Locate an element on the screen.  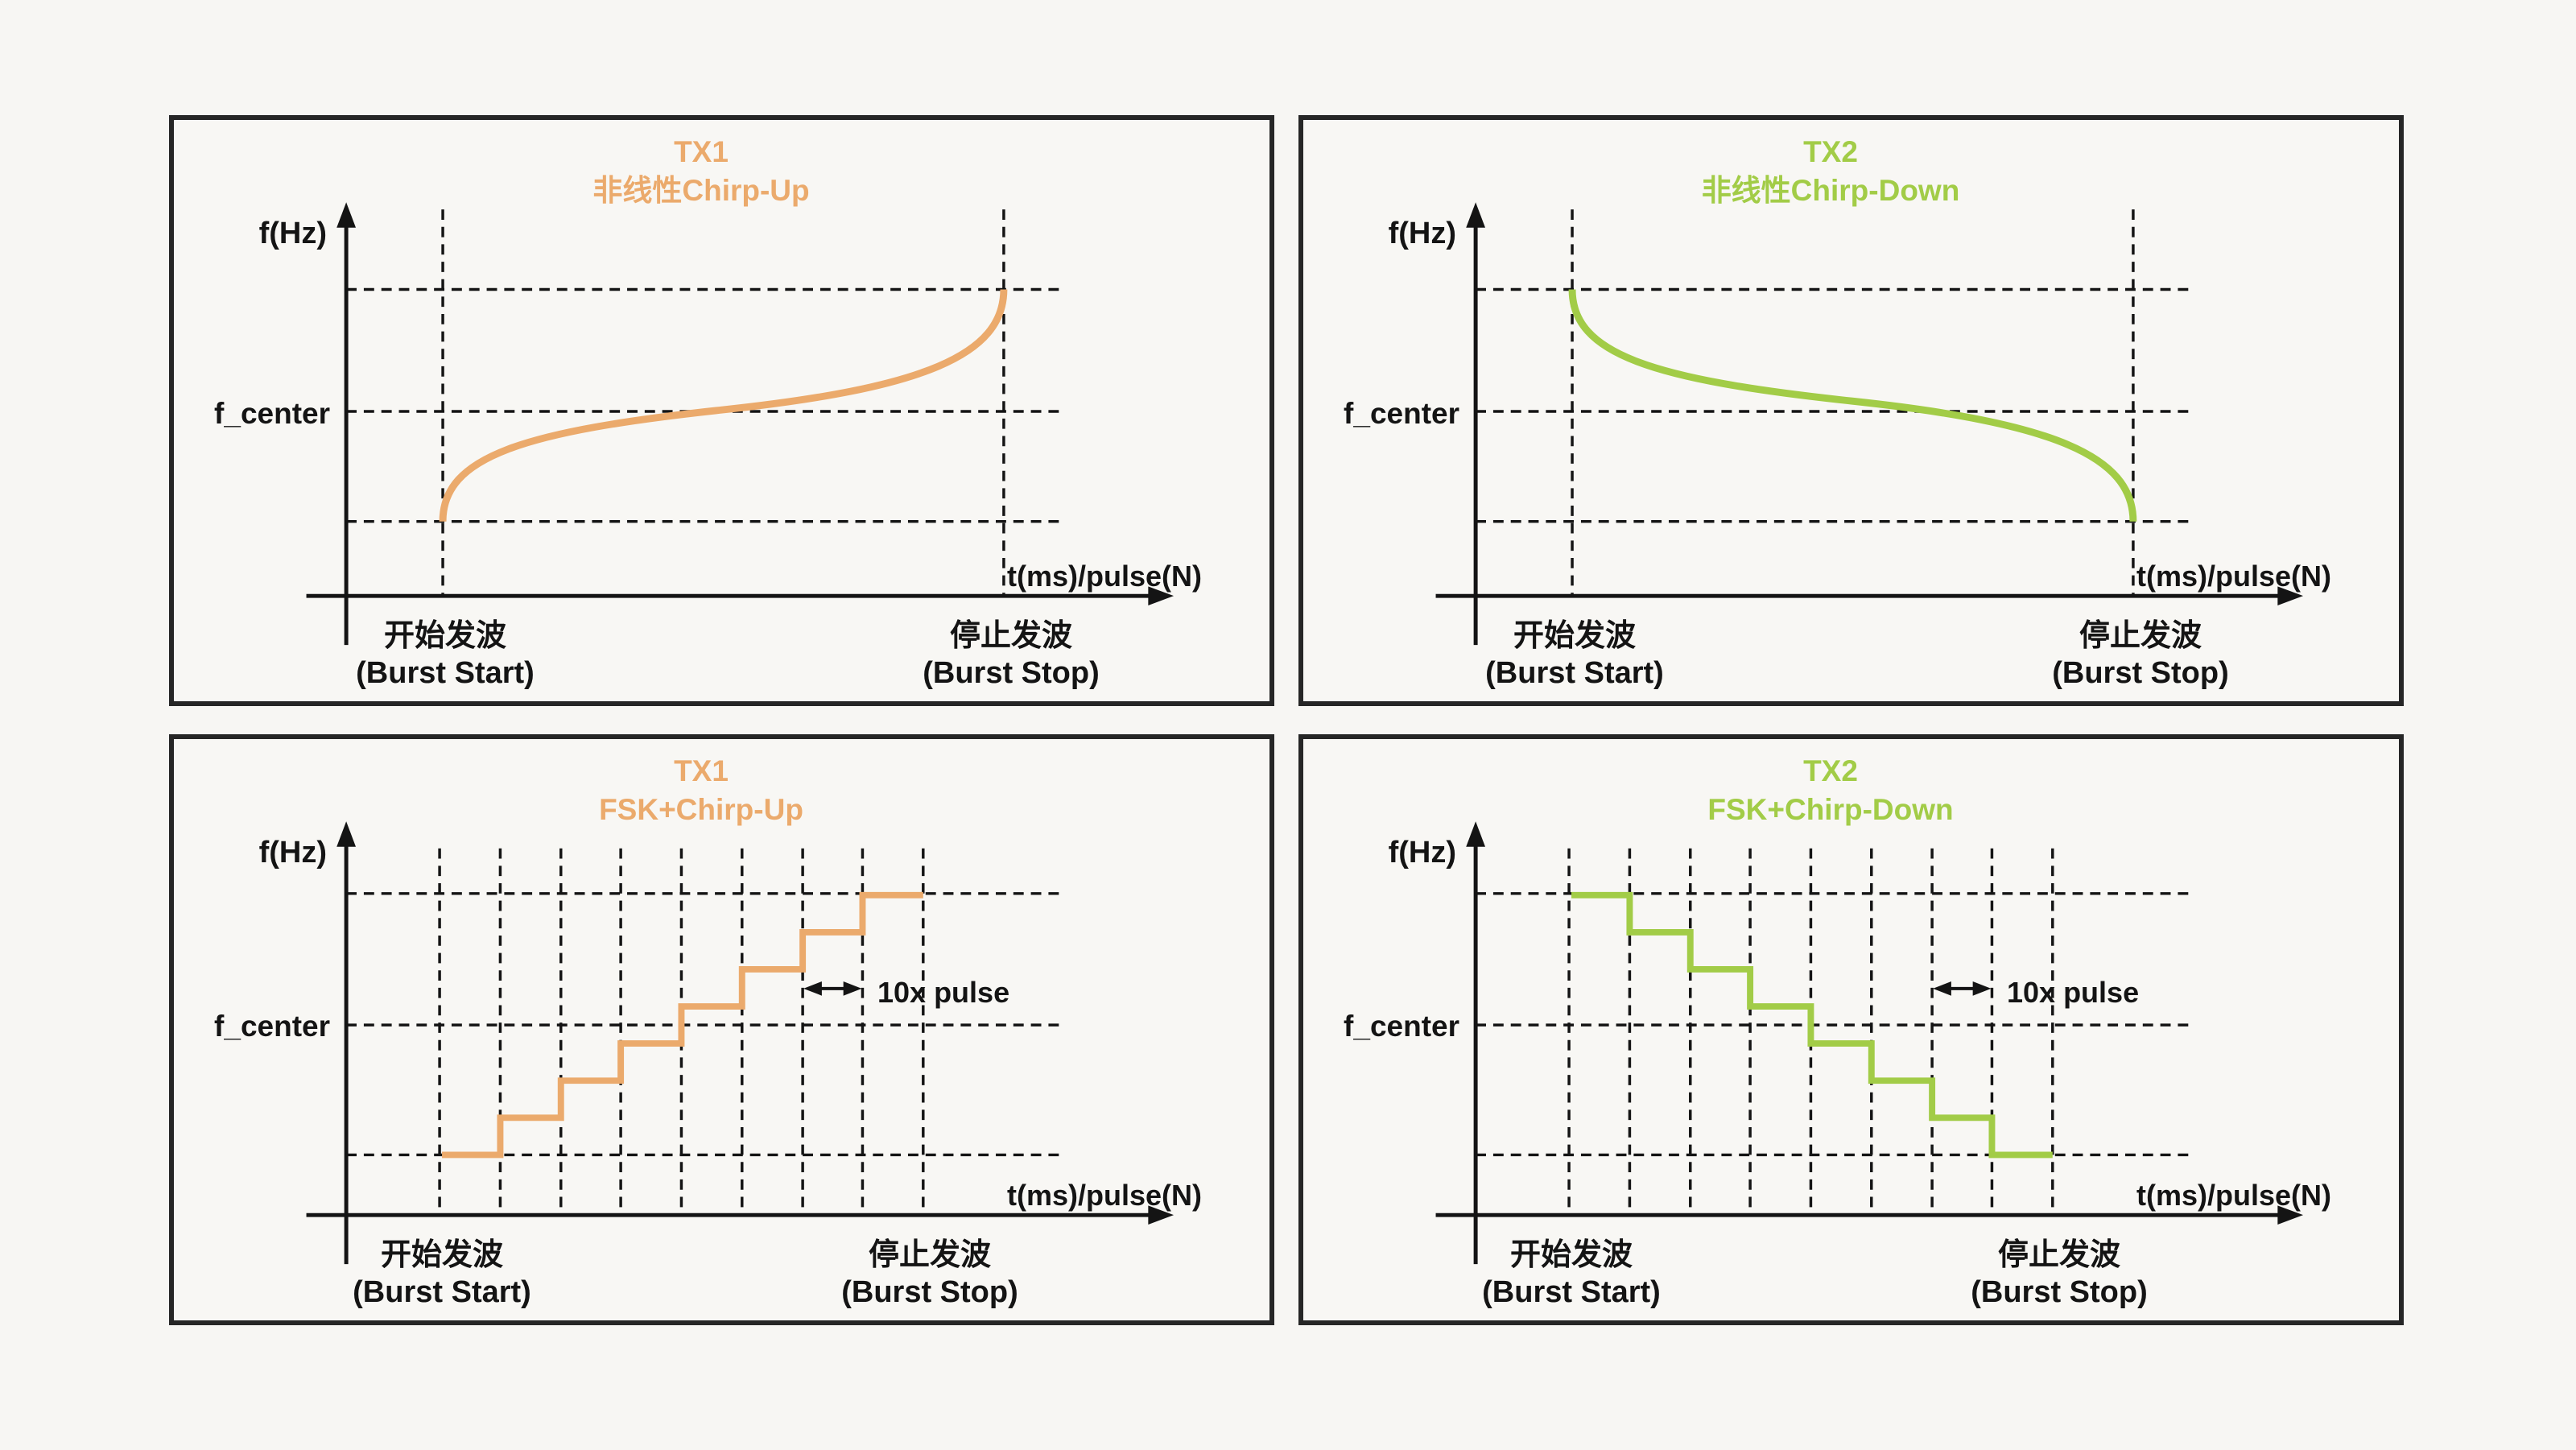
panel-title-line2: 非线性Chirp-Down is located at coordinates (1830, 190).